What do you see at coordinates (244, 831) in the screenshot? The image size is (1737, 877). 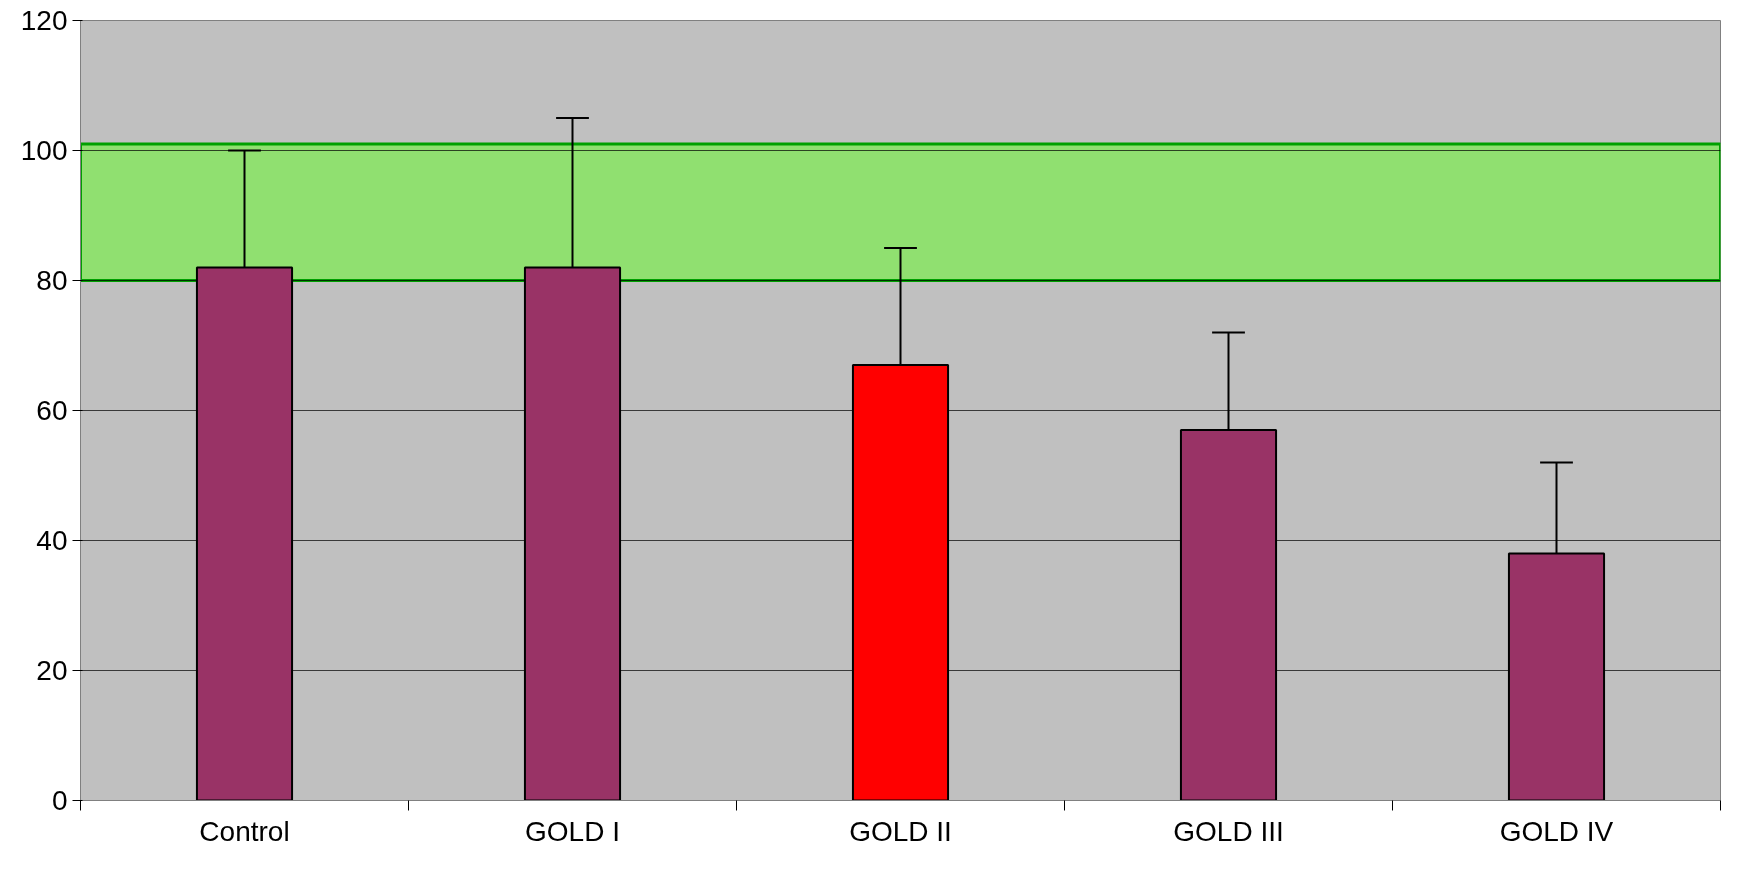 I see `x-tick-label: Control` at bounding box center [244, 831].